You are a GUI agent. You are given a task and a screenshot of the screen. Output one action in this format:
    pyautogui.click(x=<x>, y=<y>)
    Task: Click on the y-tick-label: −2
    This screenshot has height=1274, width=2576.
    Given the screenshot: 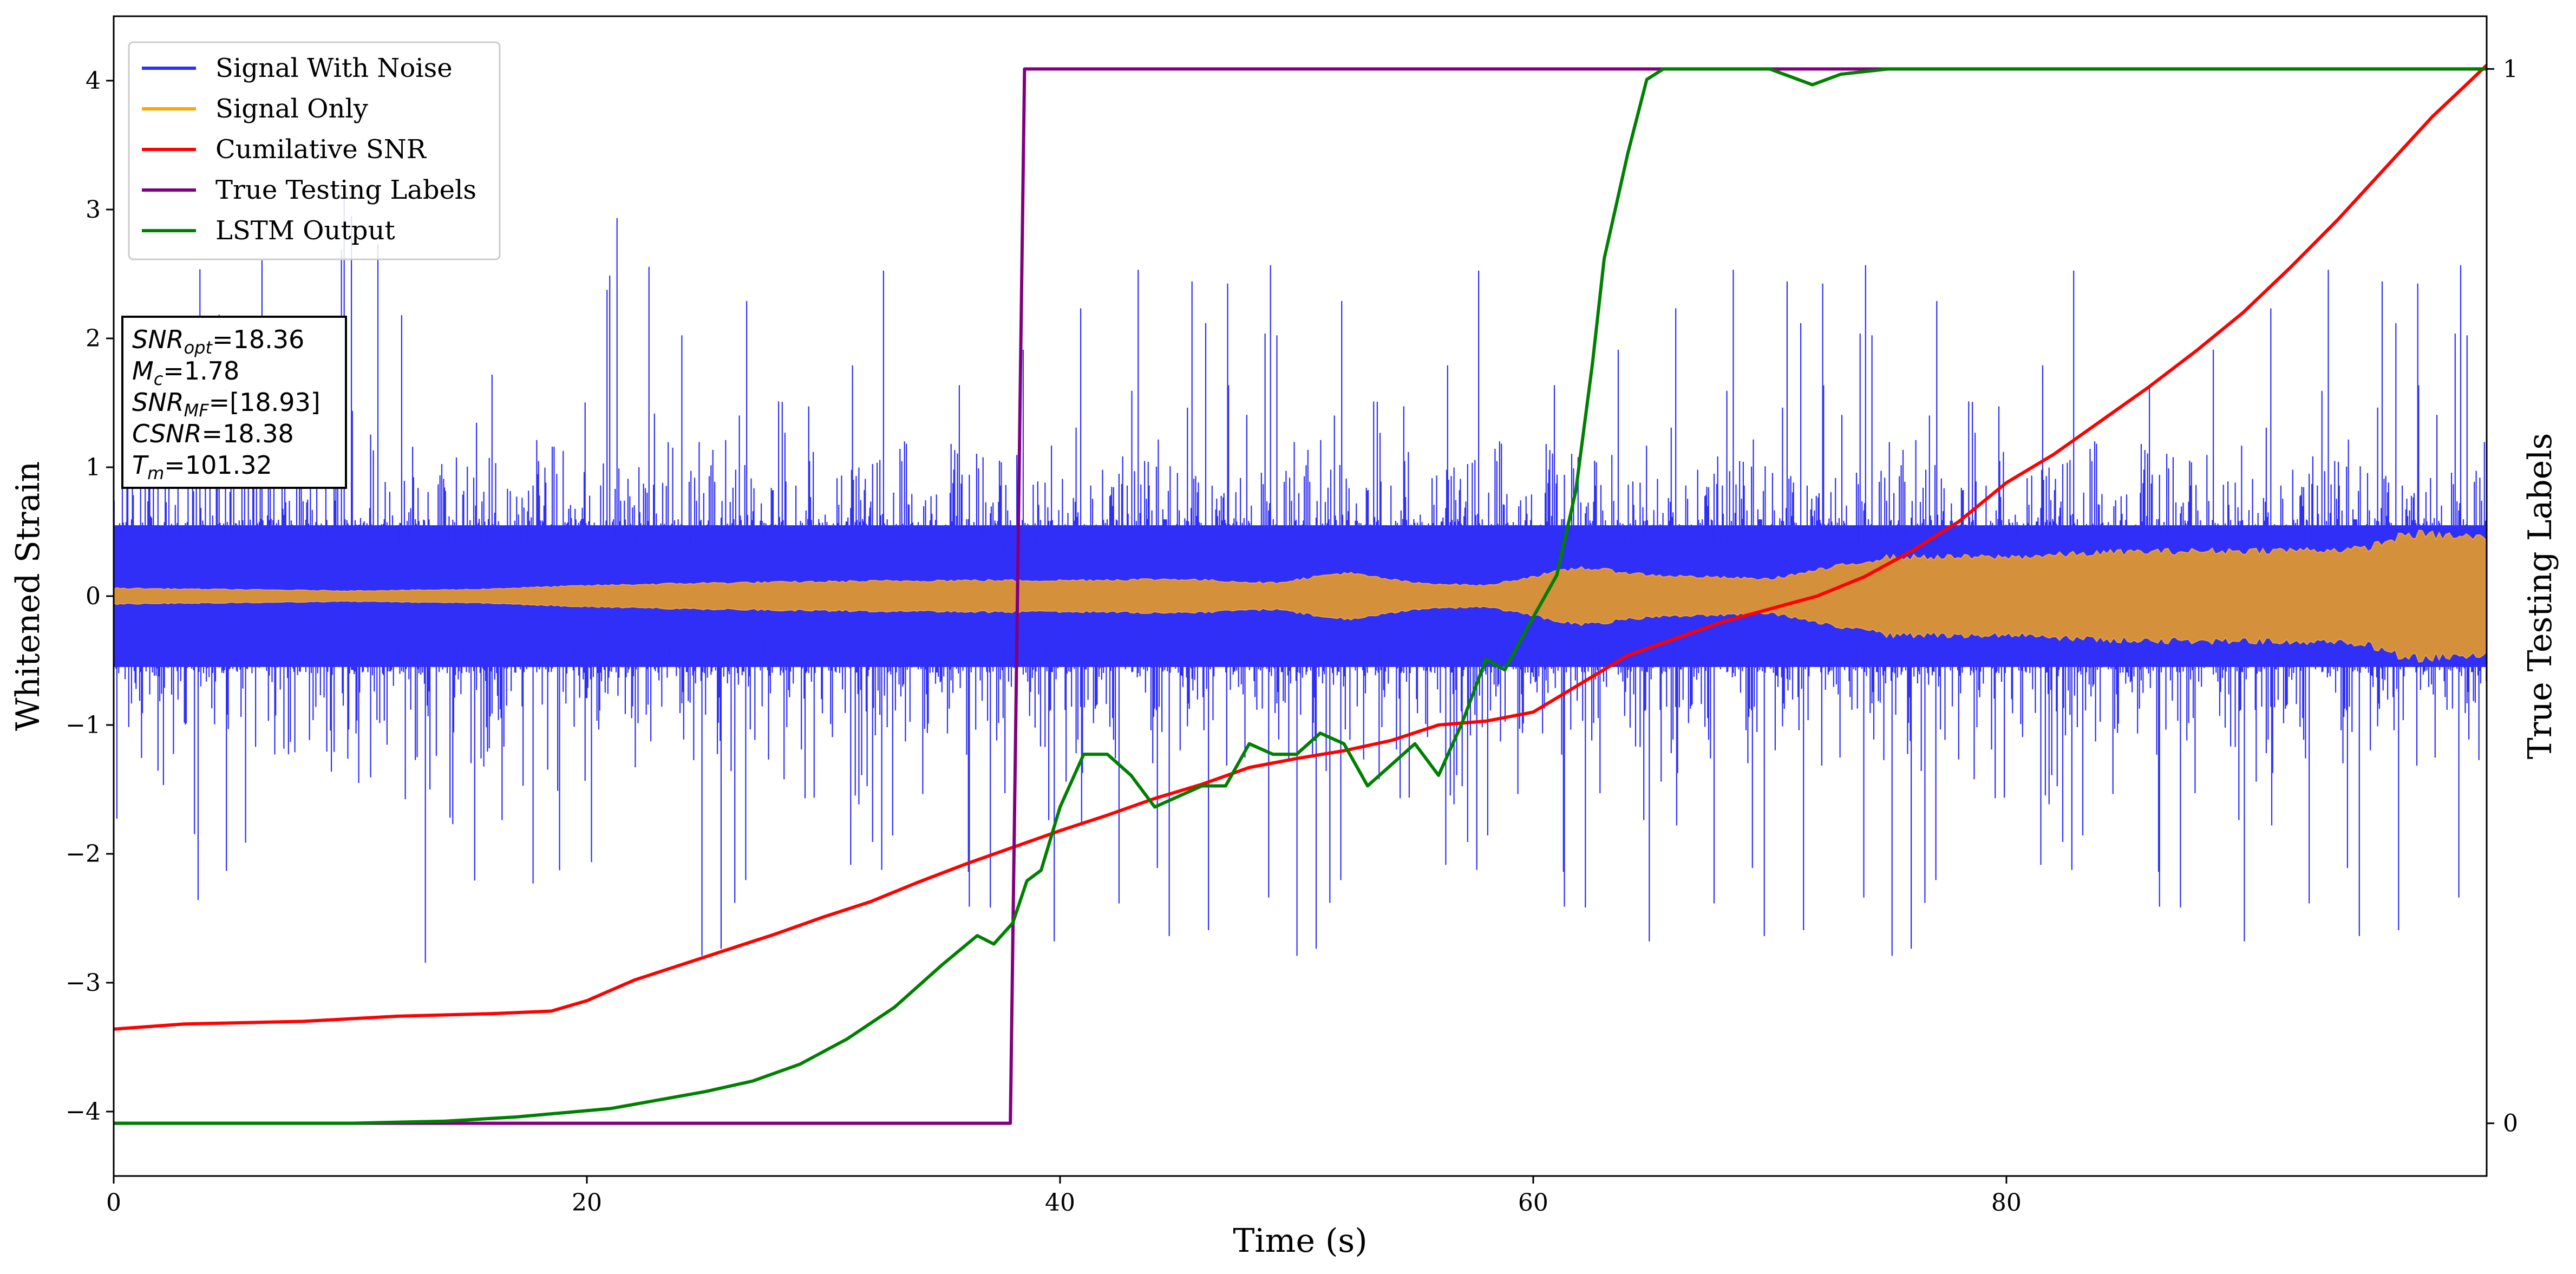 What is the action you would take?
    pyautogui.click(x=84, y=854)
    